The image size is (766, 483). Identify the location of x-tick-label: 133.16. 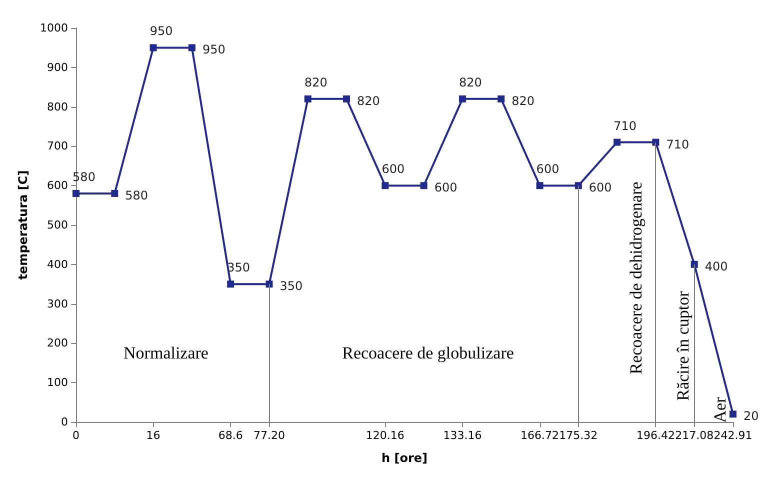
(462, 435).